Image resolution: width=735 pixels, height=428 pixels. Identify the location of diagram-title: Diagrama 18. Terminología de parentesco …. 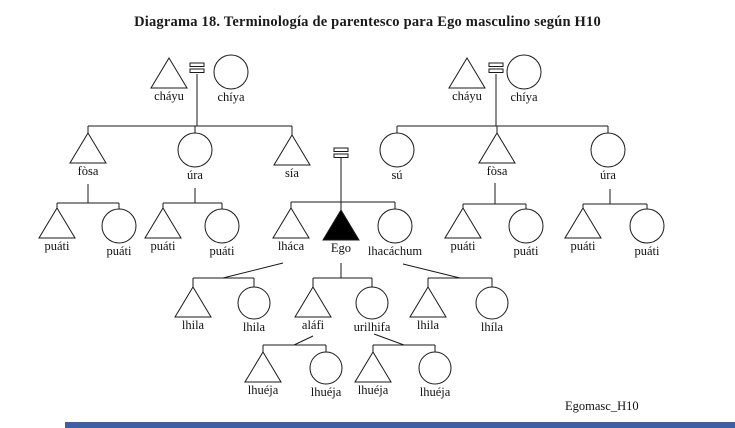
(367, 22).